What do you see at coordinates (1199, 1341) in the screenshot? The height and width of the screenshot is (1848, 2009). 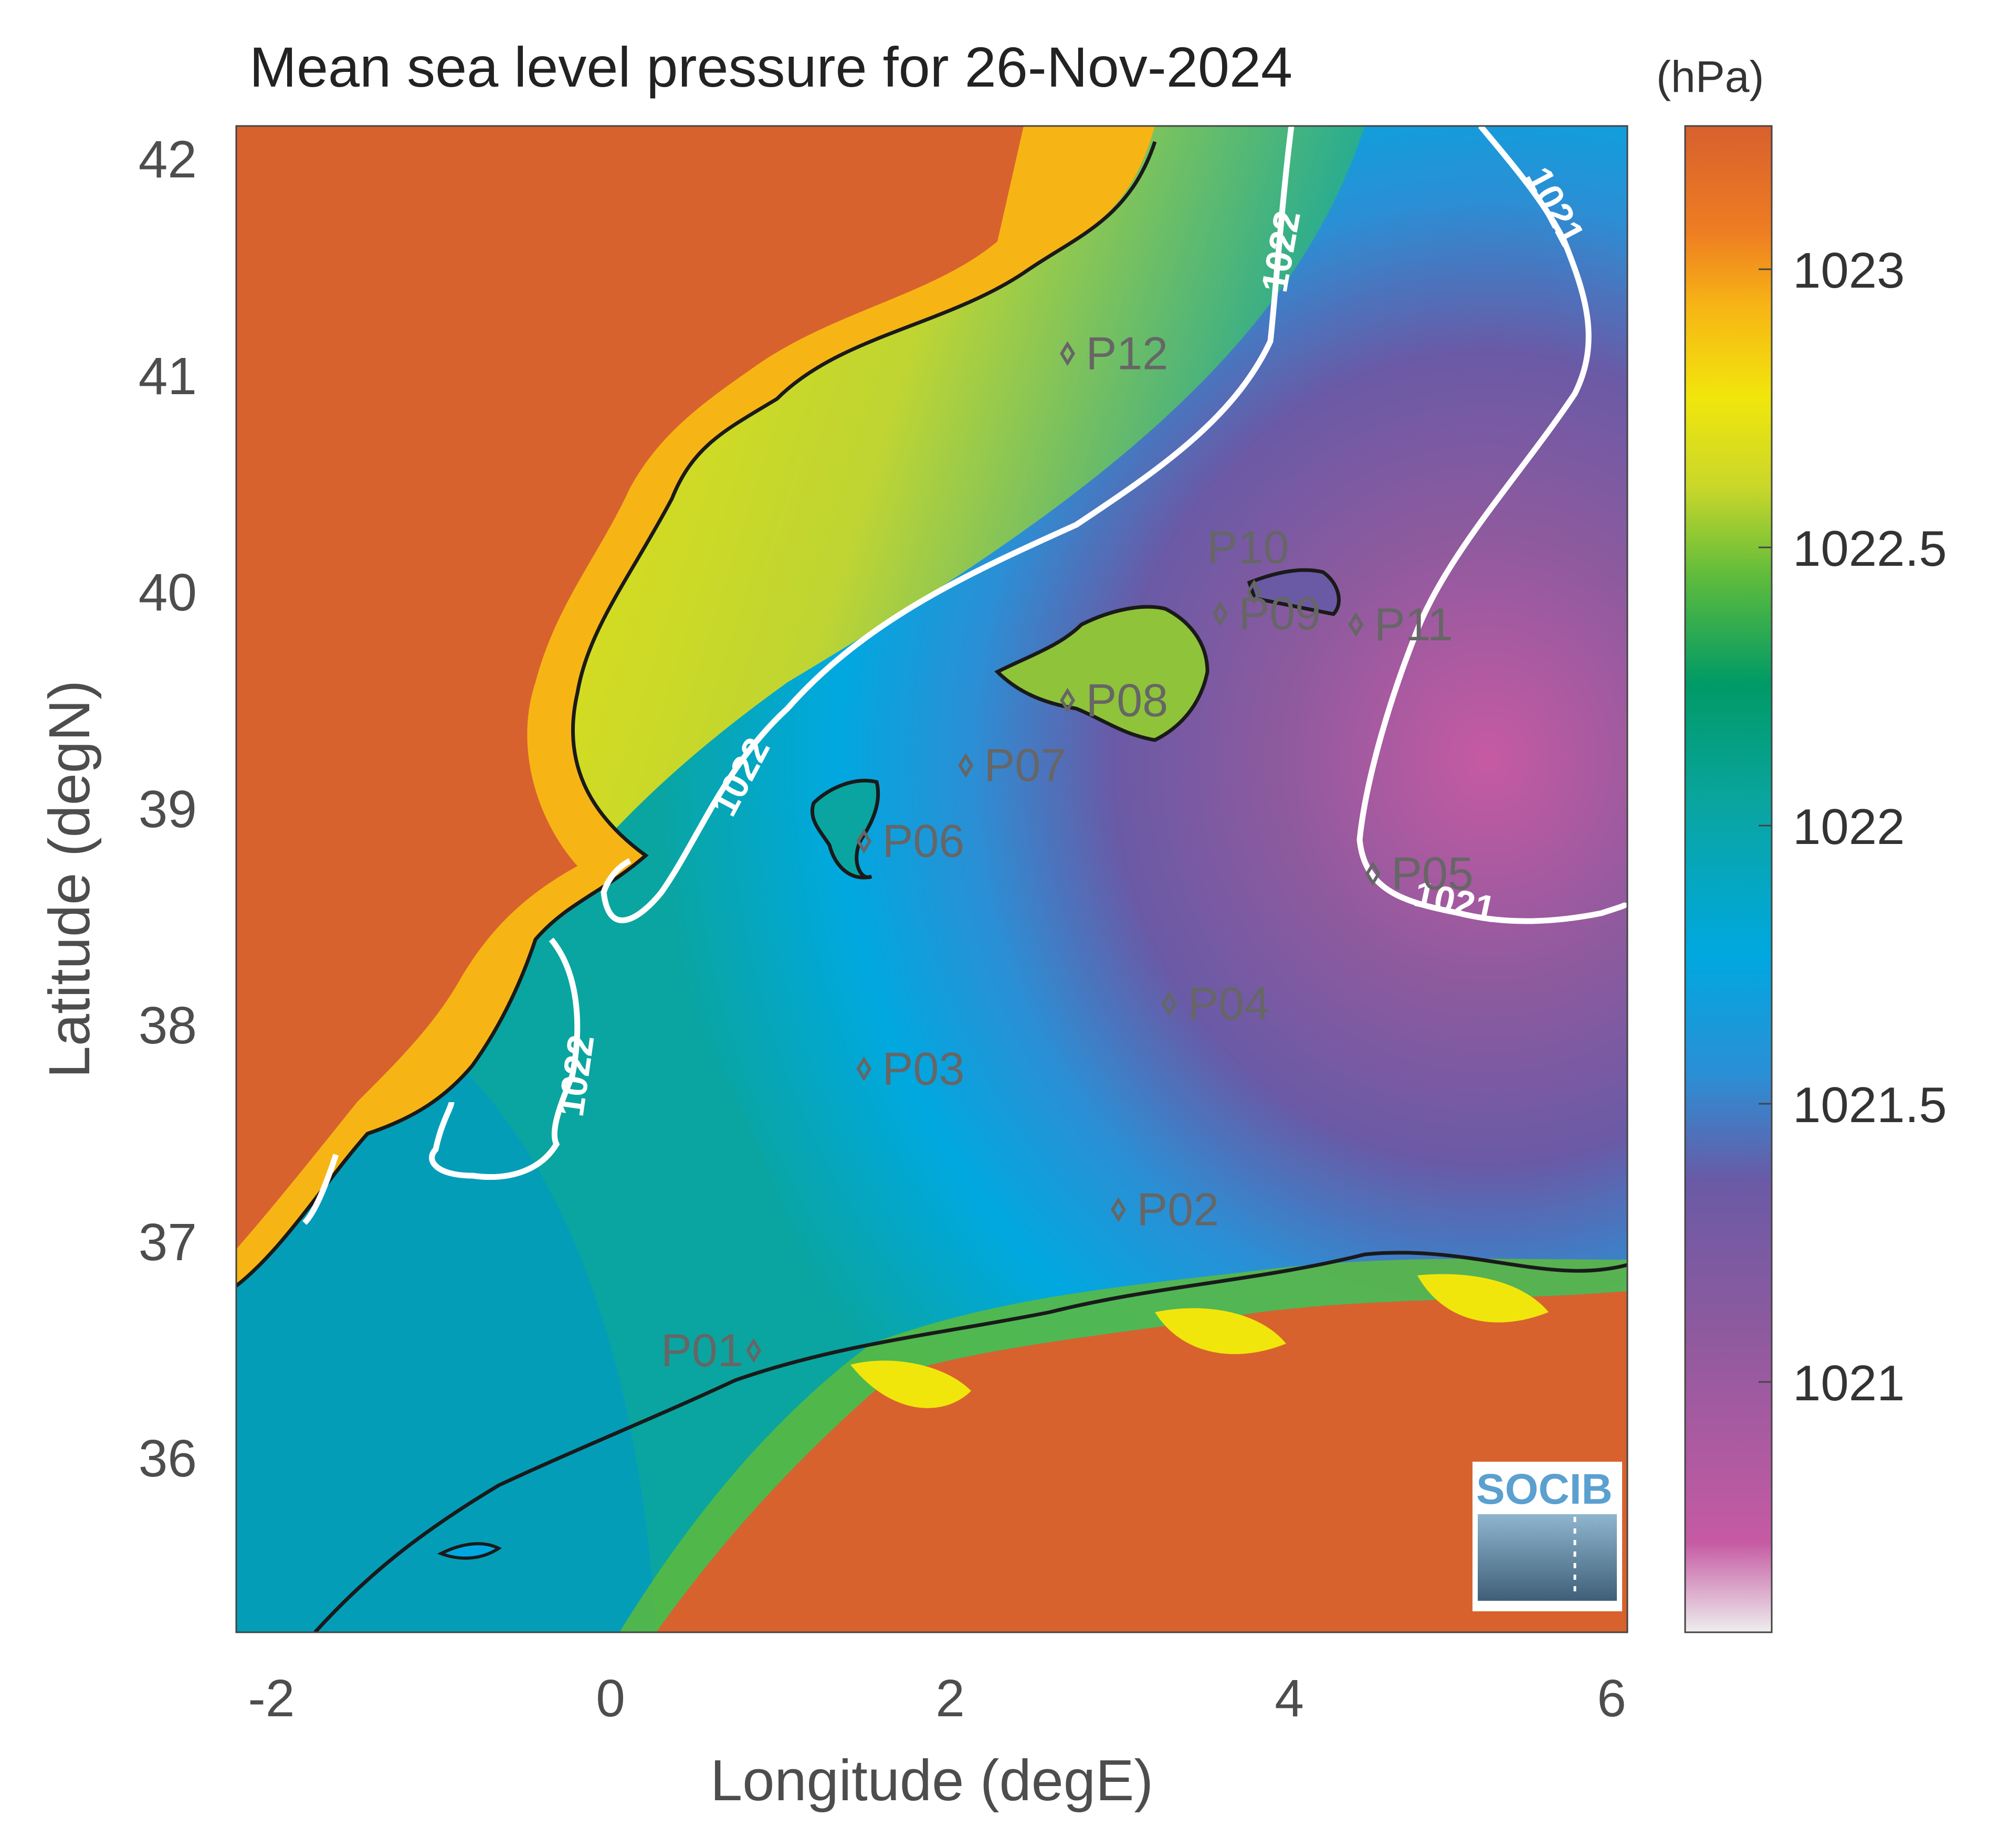 I see `africa-yellow-patches` at bounding box center [1199, 1341].